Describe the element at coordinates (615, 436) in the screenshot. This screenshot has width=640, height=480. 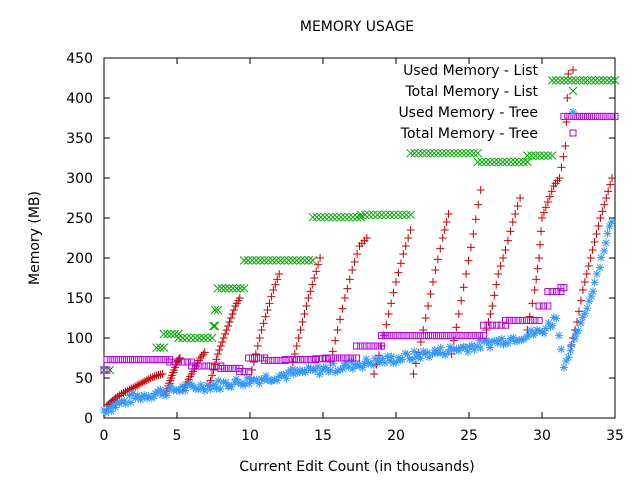
I see `x-tick-label: 35` at that location.